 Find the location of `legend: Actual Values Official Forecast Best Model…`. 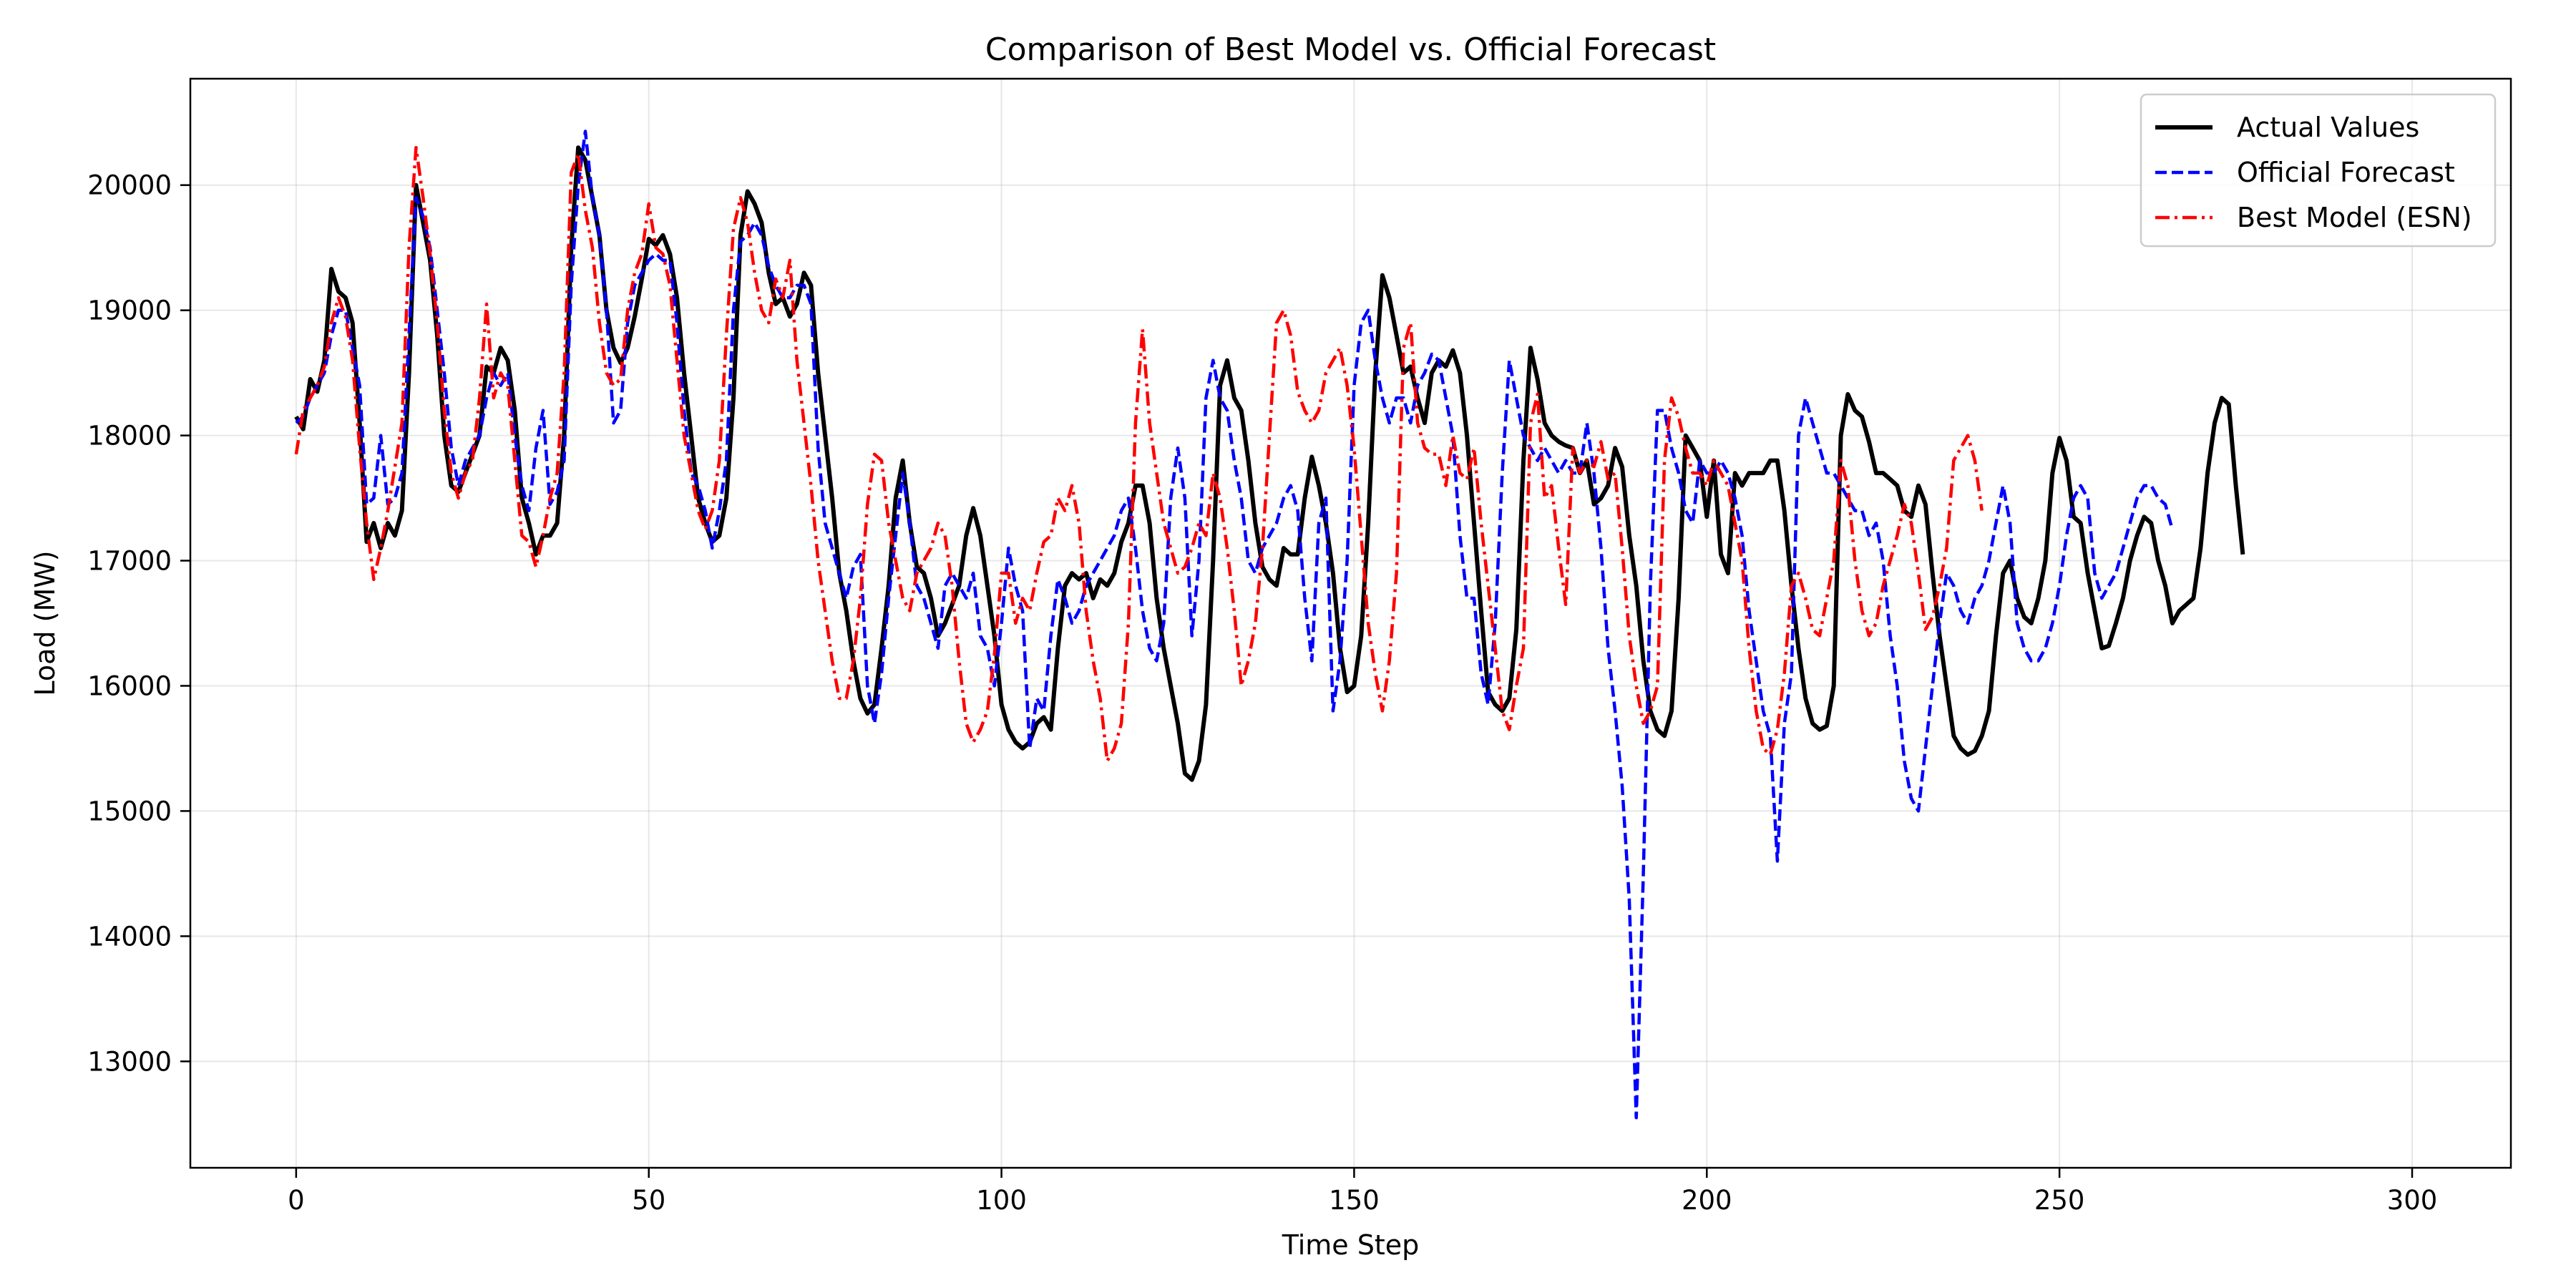

legend: Actual Values Official Forecast Best Model… is located at coordinates (2318, 170).